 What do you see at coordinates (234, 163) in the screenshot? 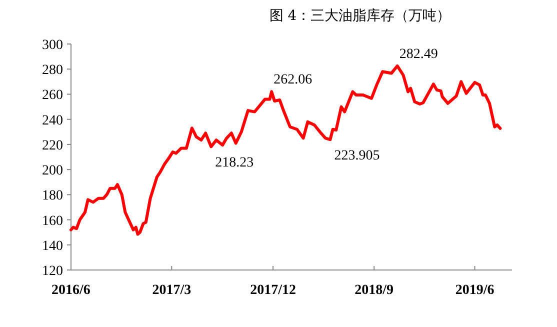
I see `annotation: 218.23` at bounding box center [234, 163].